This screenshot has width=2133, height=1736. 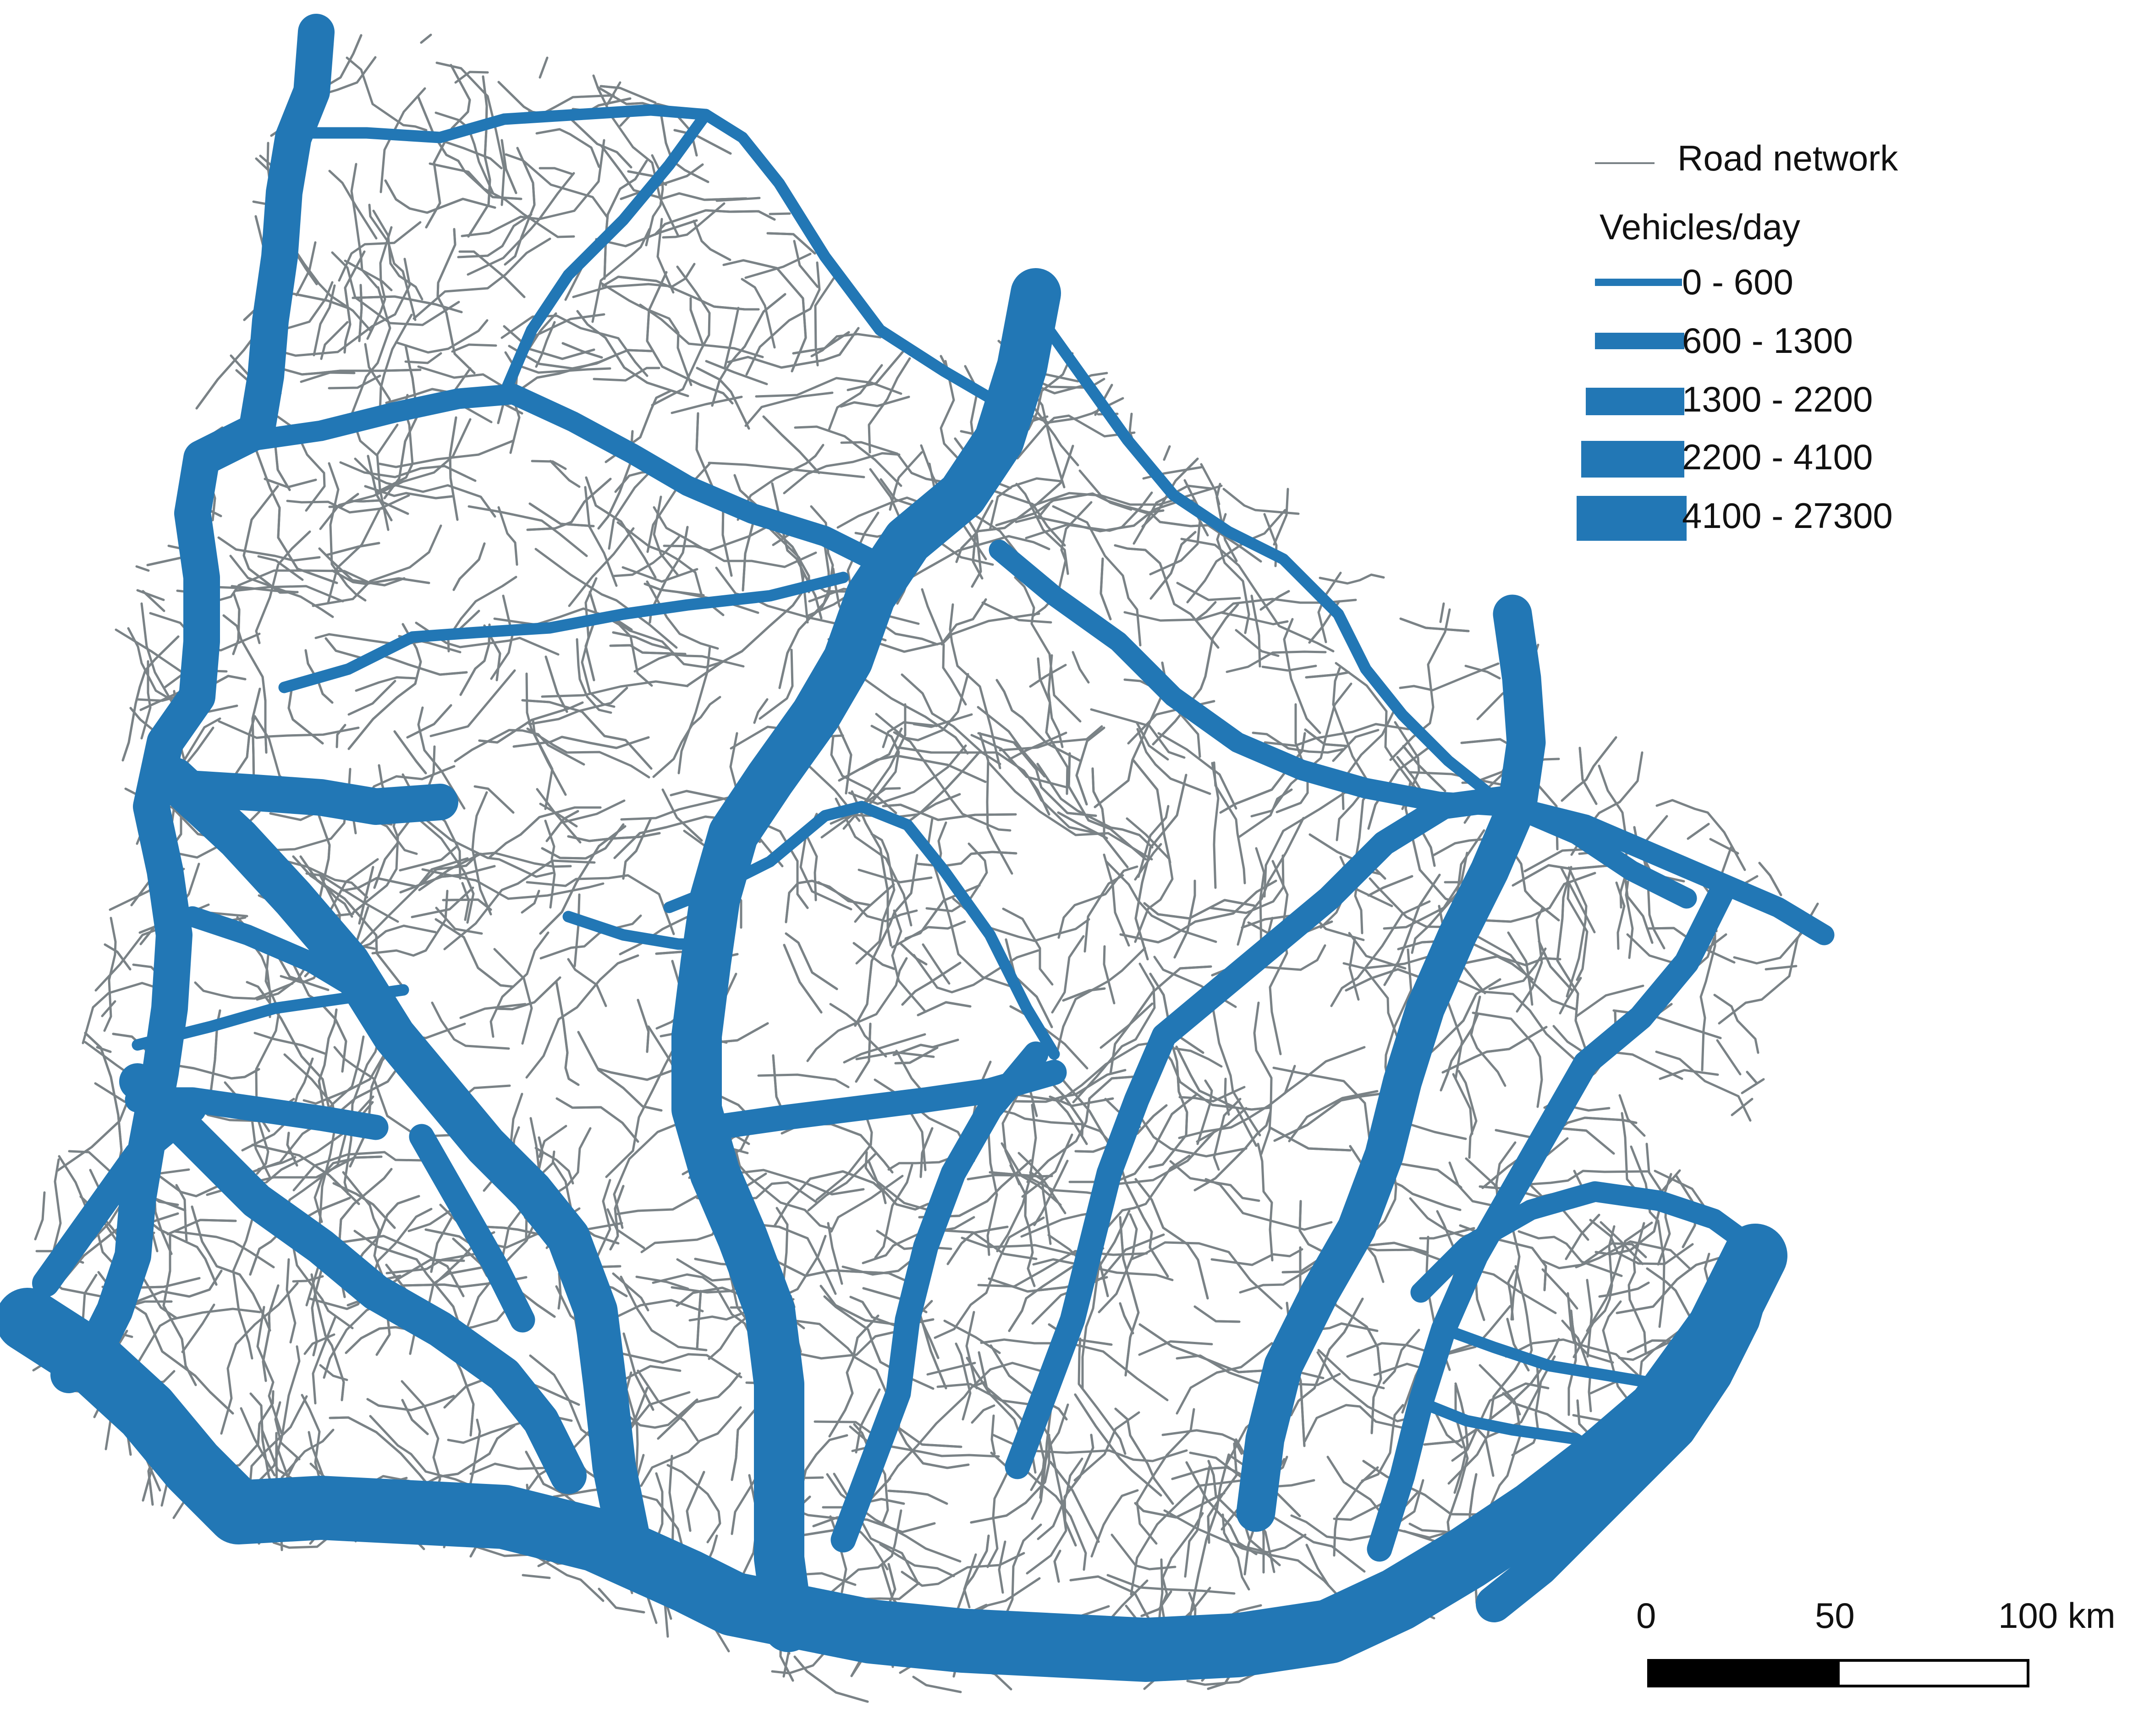 What do you see at coordinates (1933, 1673) in the screenshot?
I see `scale-segment-empty` at bounding box center [1933, 1673].